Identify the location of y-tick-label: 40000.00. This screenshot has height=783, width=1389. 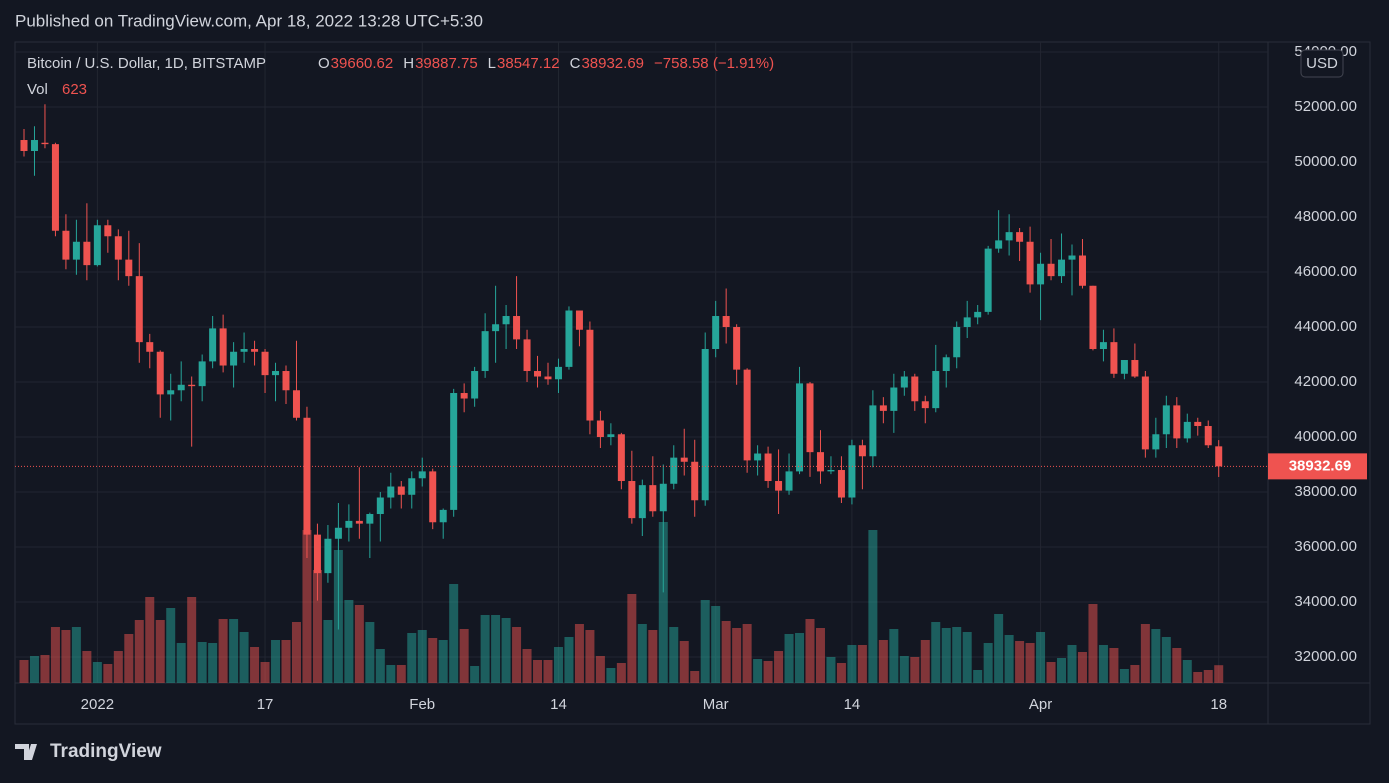
(1325, 436).